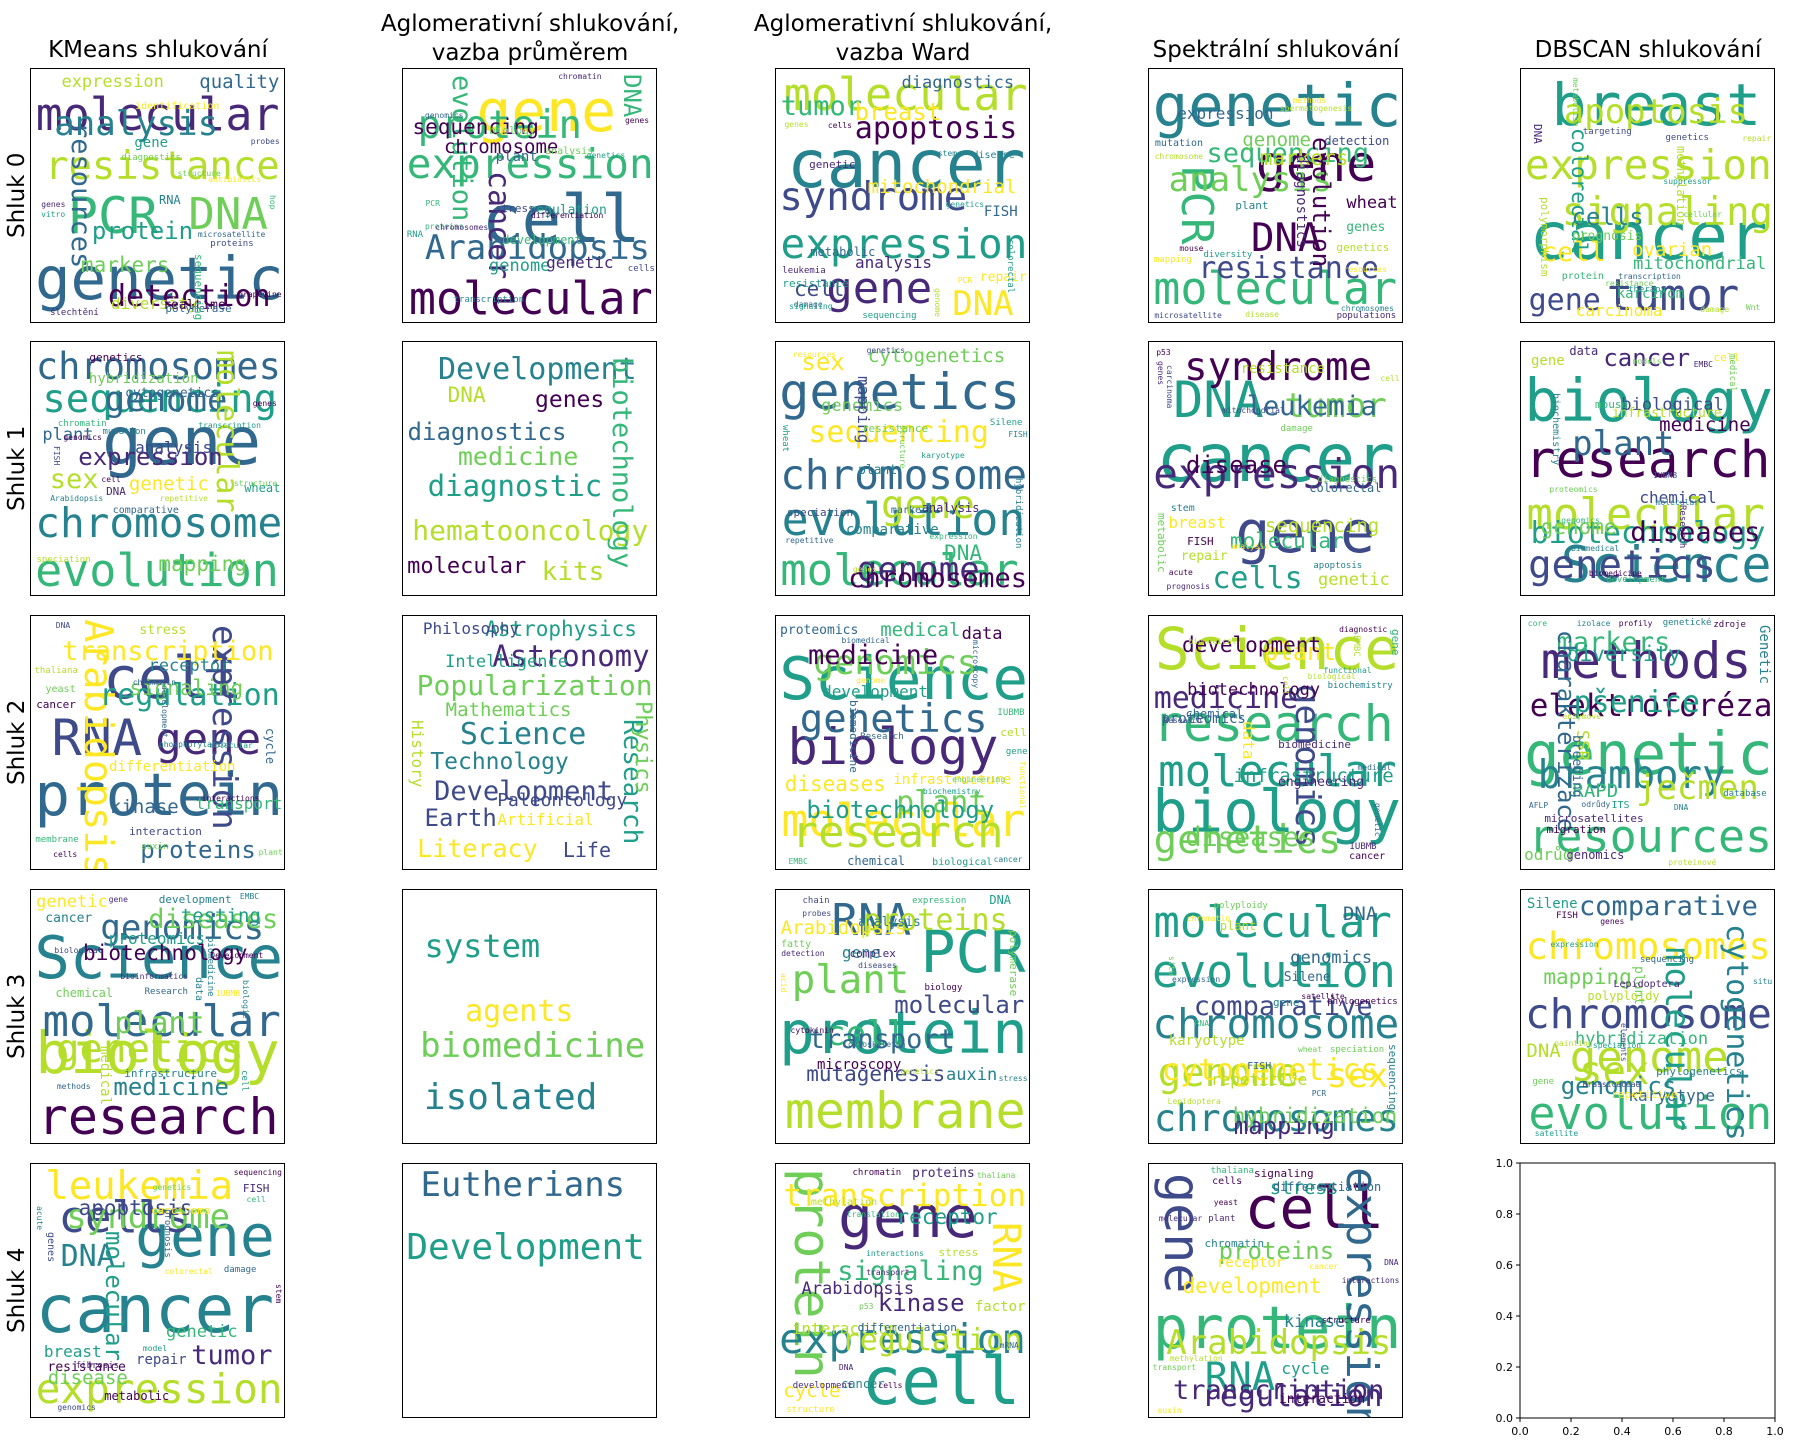 This screenshot has height=1443, width=1800. What do you see at coordinates (1013, 1079) in the screenshot?
I see `cloud-word: stress` at bounding box center [1013, 1079].